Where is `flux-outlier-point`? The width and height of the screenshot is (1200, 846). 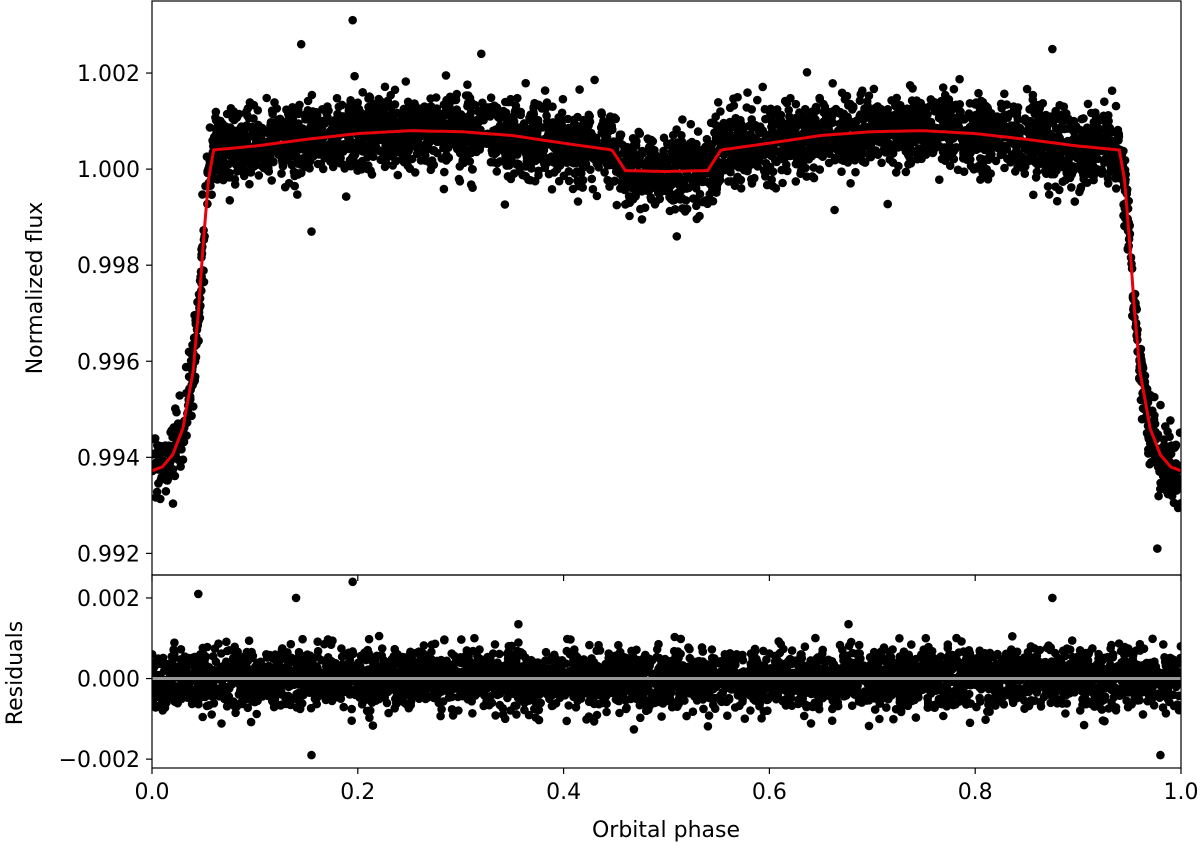
flux-outlier-point is located at coordinates (1157, 548).